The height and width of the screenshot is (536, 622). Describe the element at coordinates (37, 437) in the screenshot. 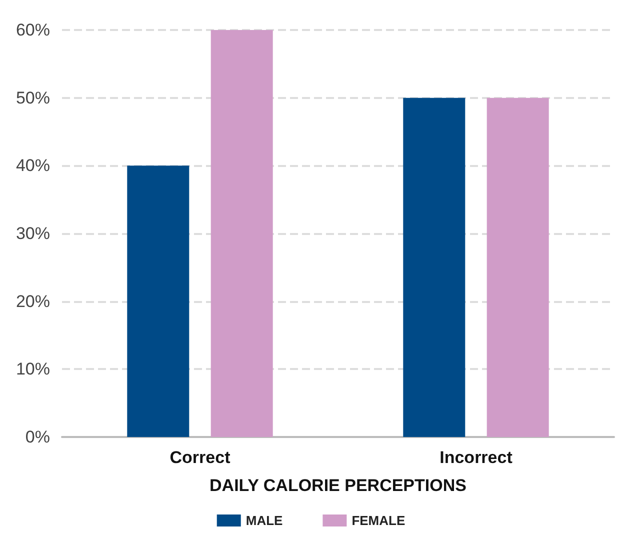

I see `y-tick-label: 0%` at that location.